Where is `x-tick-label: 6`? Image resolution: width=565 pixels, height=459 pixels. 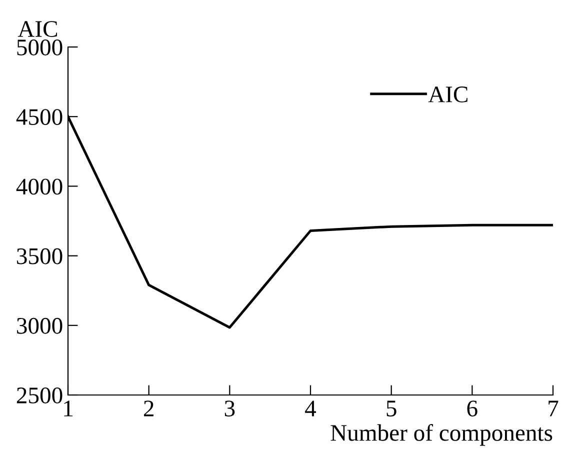
x-tick-label: 6 is located at coordinates (472, 408).